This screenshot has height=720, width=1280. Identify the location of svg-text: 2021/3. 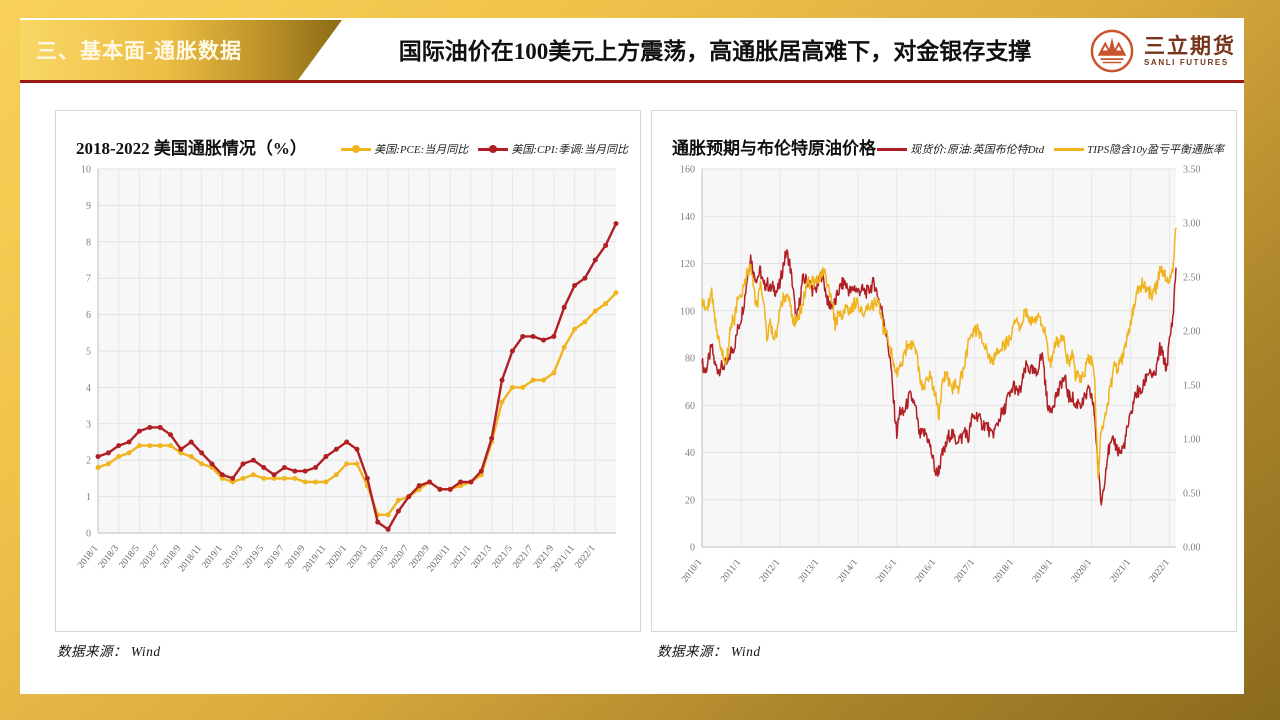
(482, 556).